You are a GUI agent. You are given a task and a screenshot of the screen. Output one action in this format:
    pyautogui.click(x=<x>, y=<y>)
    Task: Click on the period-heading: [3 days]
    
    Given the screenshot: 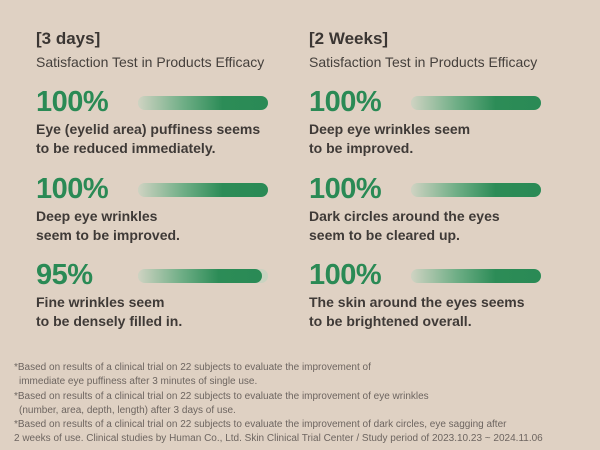 What is the action you would take?
    pyautogui.click(x=68, y=38)
    